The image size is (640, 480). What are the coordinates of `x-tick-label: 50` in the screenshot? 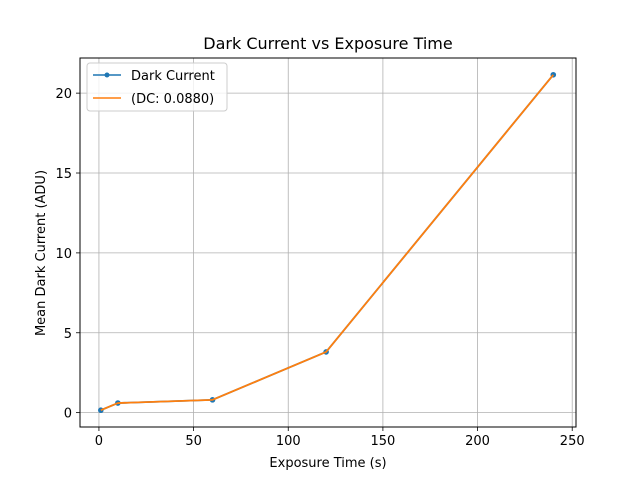 It's located at (193, 441).